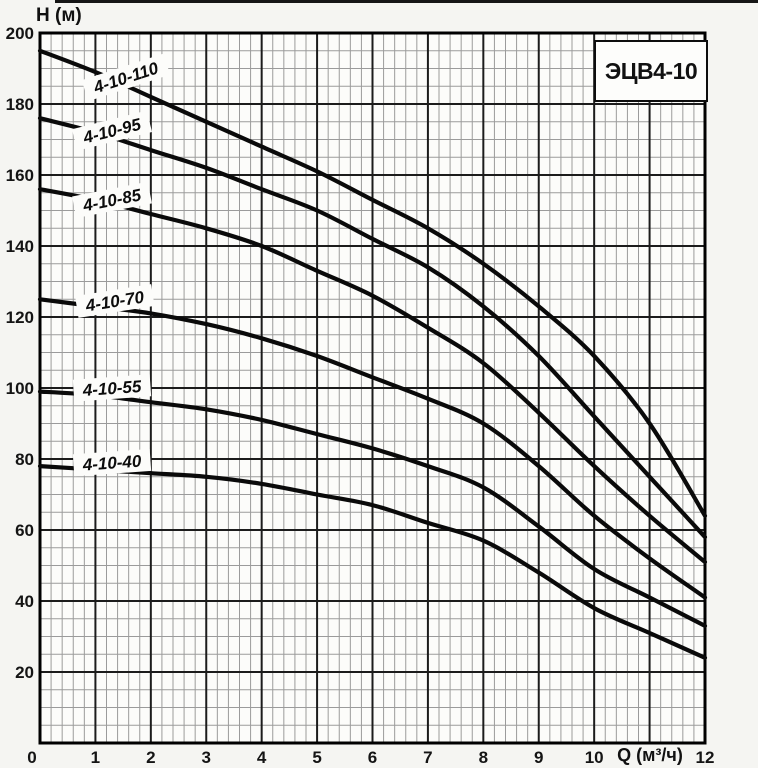 This screenshot has height=768, width=758. What do you see at coordinates (24, 459) in the screenshot?
I see `y-tick-label-80: 80` at bounding box center [24, 459].